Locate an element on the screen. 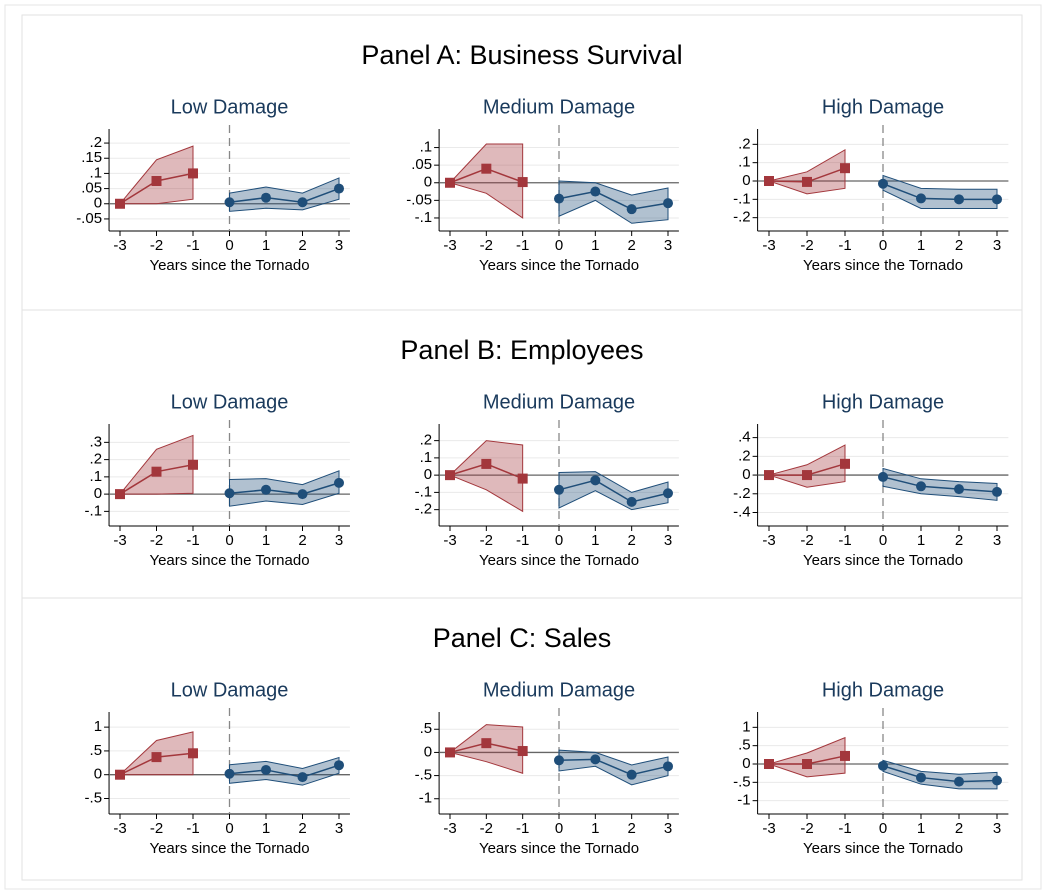 This screenshot has height=895, width=1047. y-tick-label: .15 is located at coordinates (91, 157).